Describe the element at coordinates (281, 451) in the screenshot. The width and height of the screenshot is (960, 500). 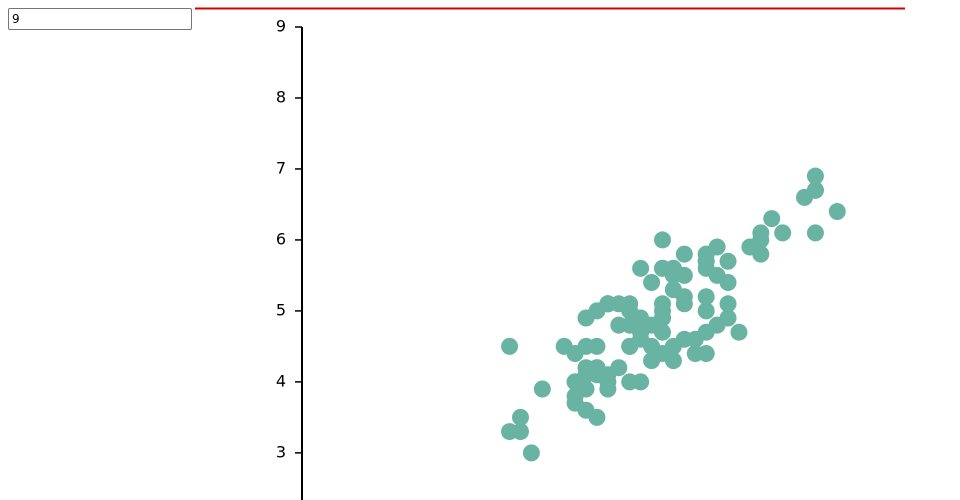
I see `y-tick-label: 3` at that location.